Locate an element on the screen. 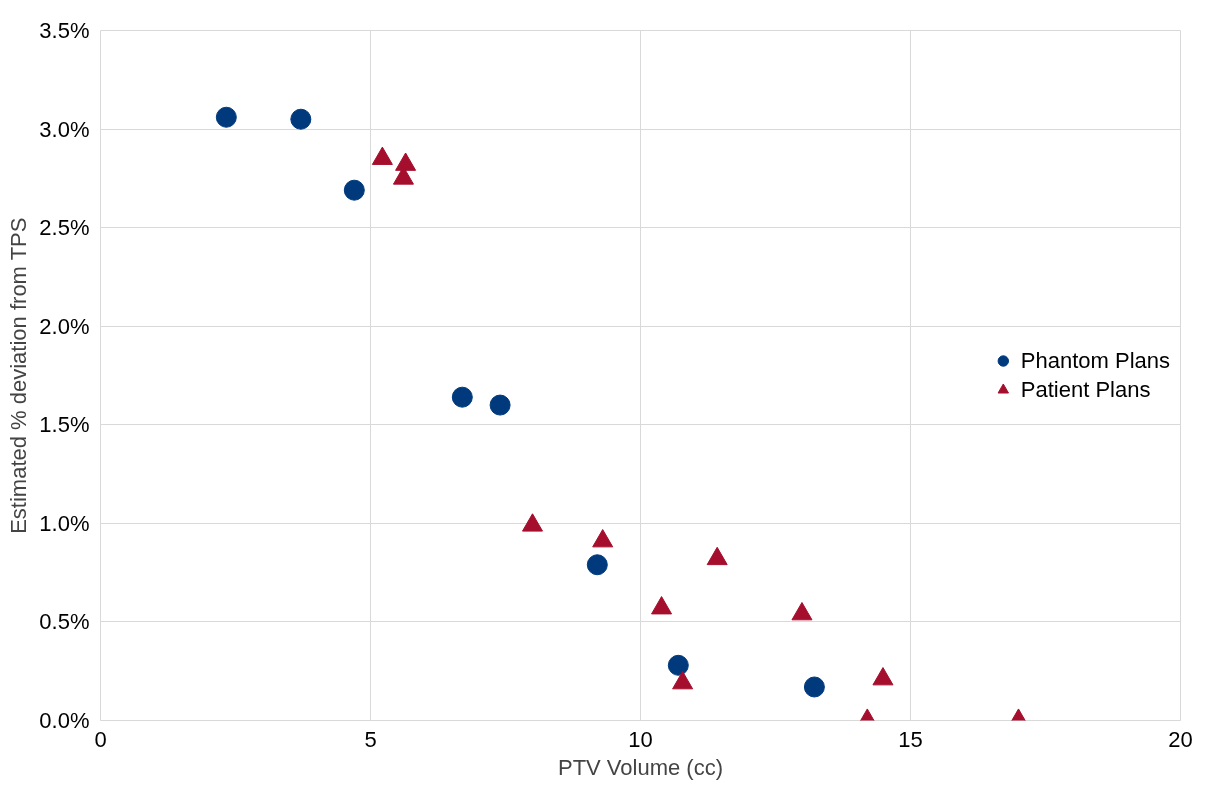 This screenshot has width=1227, height=809. x-tick-label: 15 is located at coordinates (910, 739).